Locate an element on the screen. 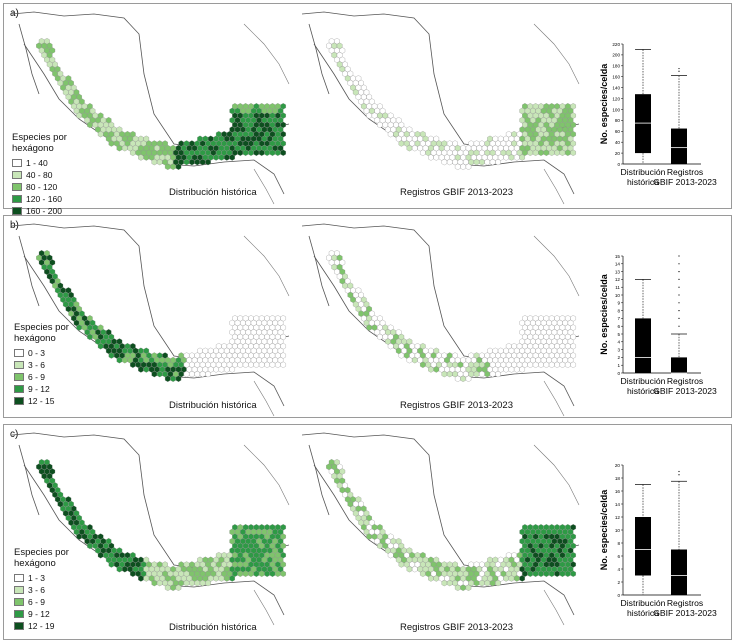 This screenshot has width=737, height=644. y-tick-label: 40 is located at coordinates (618, 142).